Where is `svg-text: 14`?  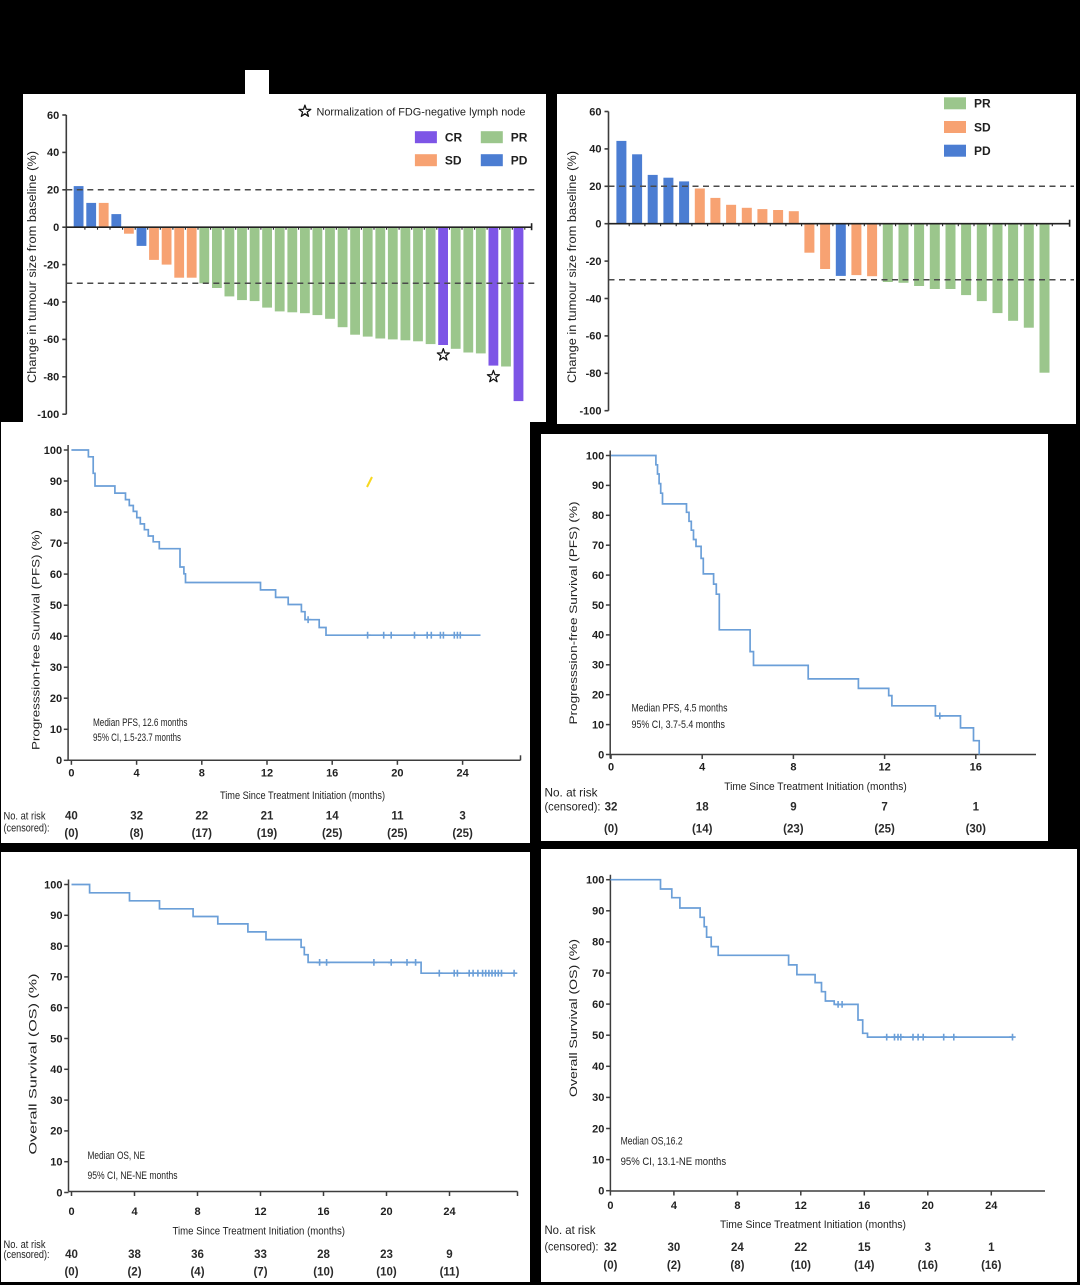
svg-text: 14 is located at coordinates (332, 817).